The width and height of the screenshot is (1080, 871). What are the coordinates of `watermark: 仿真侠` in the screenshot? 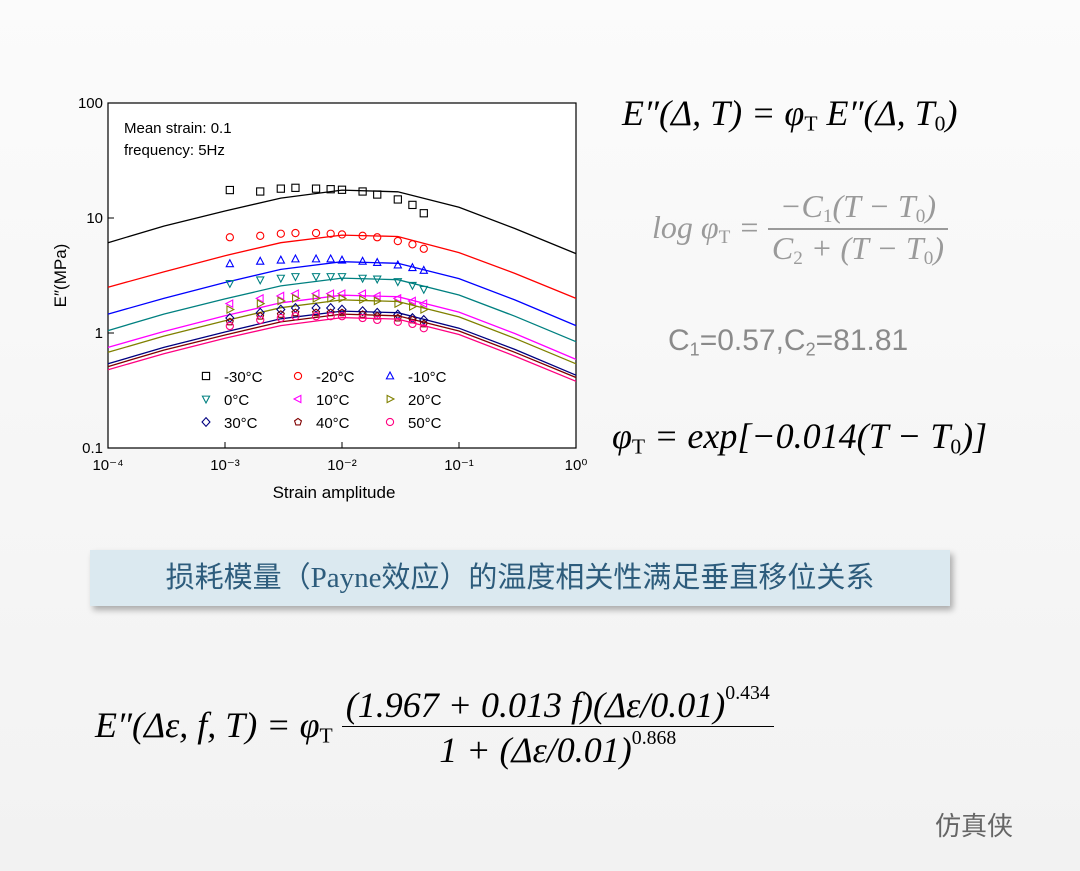 It's located at (974, 826).